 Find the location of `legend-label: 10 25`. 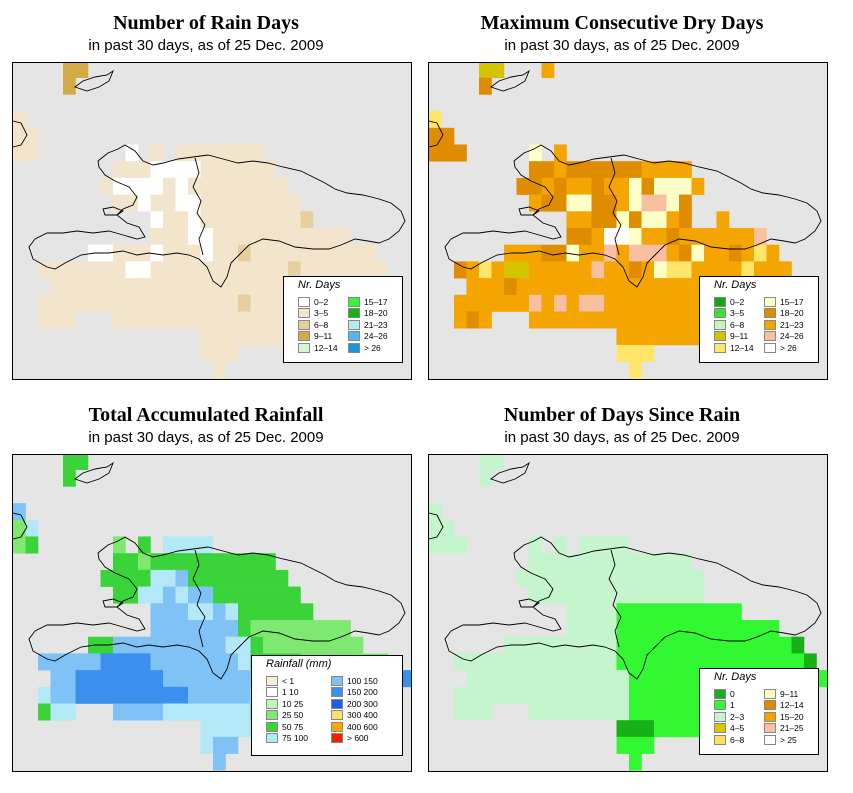

legend-label: 10 25 is located at coordinates (293, 703).